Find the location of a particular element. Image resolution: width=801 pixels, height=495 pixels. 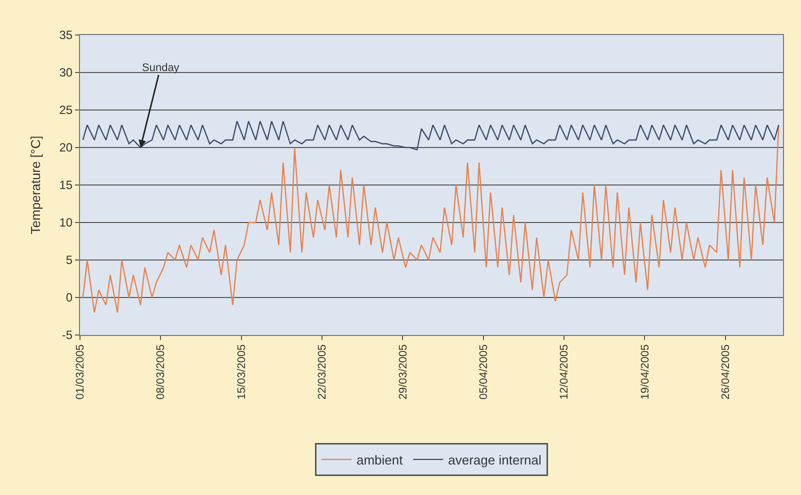

y-tick-label: 15 is located at coordinates (66, 185).